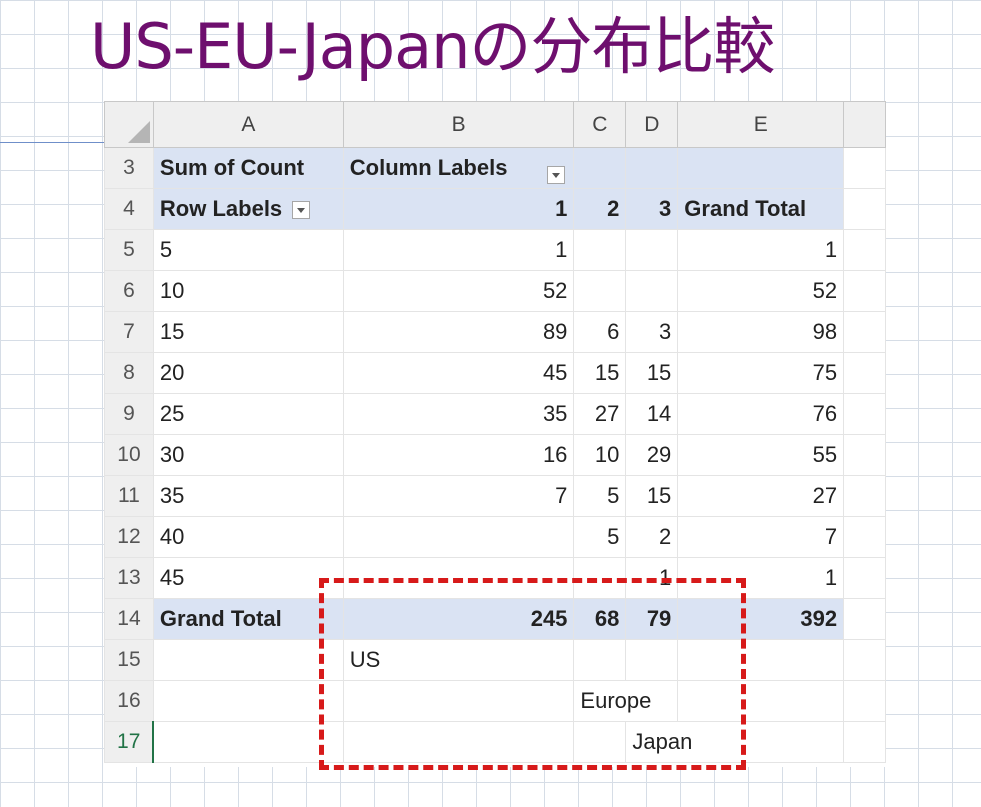 The width and height of the screenshot is (981, 807). What do you see at coordinates (652, 168) in the screenshot?
I see `cell-d3` at bounding box center [652, 168].